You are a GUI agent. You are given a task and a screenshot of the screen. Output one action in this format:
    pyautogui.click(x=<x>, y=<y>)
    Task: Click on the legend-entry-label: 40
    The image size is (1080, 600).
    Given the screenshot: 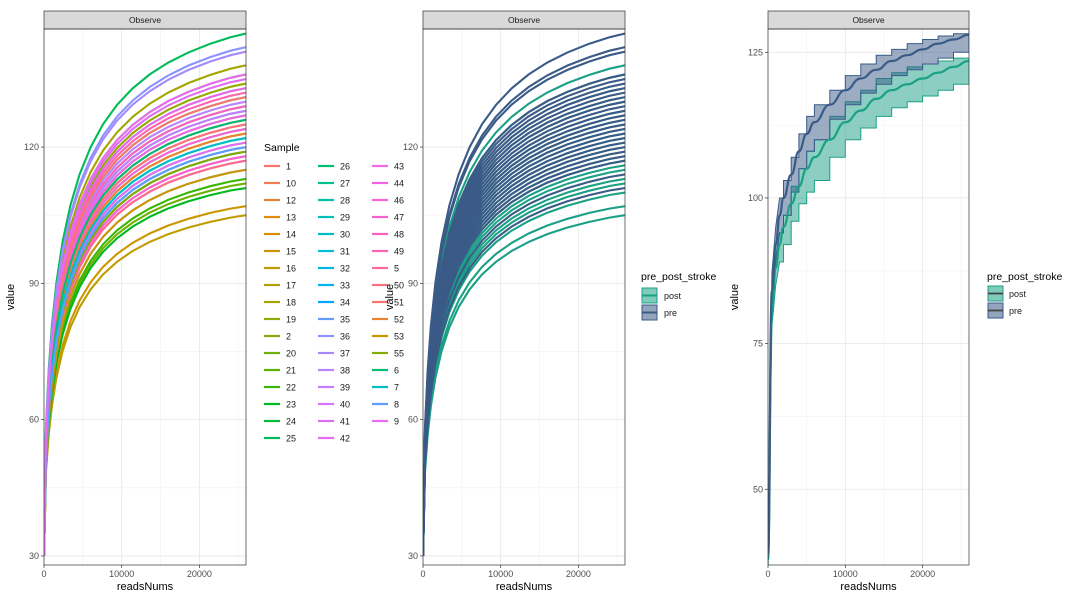 What is the action you would take?
    pyautogui.click(x=345, y=405)
    